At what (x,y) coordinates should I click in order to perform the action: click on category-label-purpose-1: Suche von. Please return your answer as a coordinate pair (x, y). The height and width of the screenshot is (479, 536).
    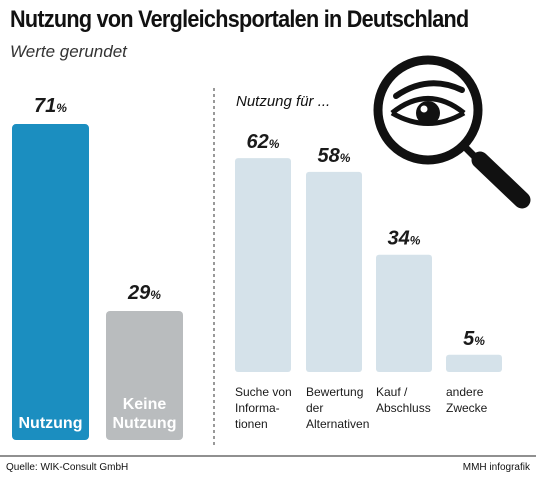
    Looking at the image, I should click on (263, 392).